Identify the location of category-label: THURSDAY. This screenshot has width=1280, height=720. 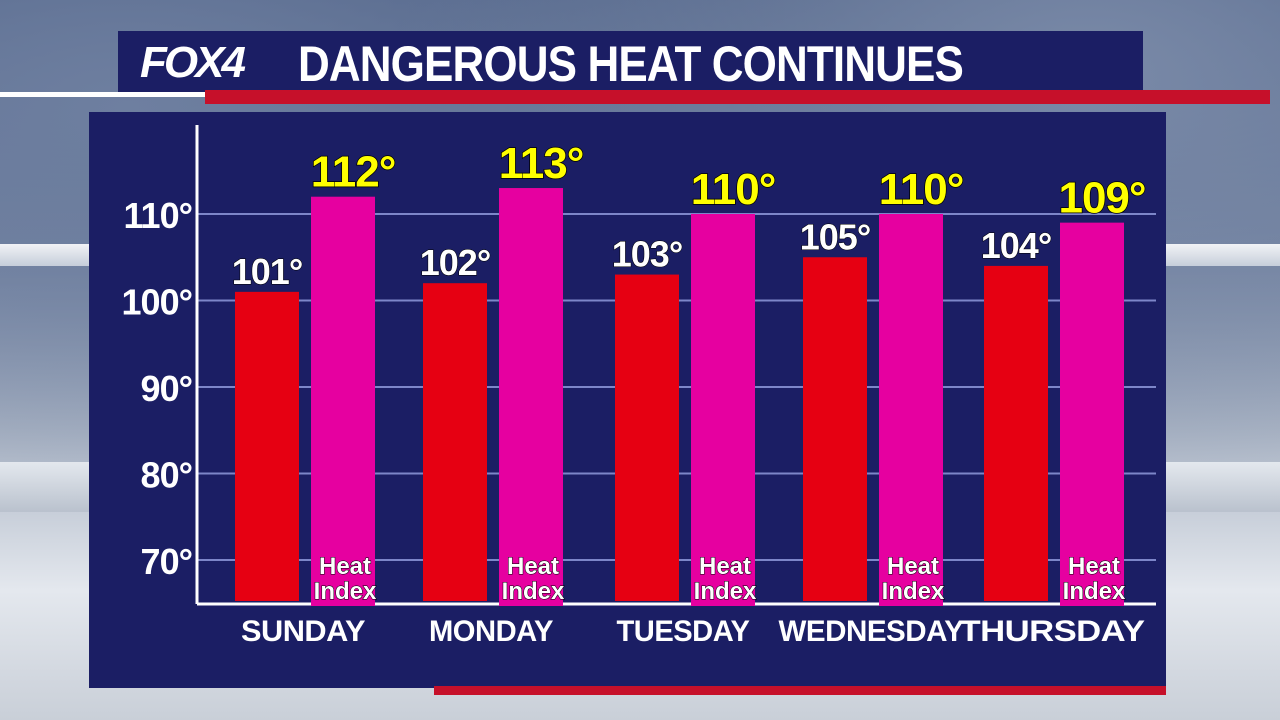
(1053, 631).